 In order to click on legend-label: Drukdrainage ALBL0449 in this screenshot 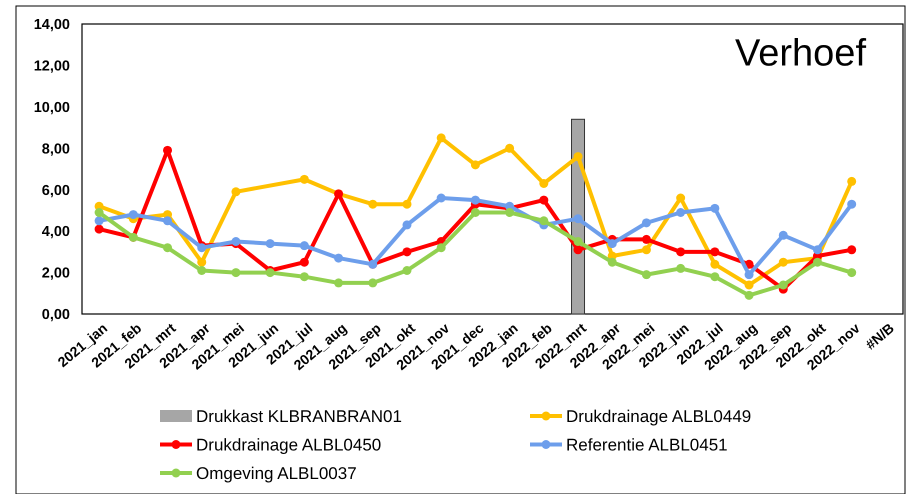, I will do `click(659, 416)`.